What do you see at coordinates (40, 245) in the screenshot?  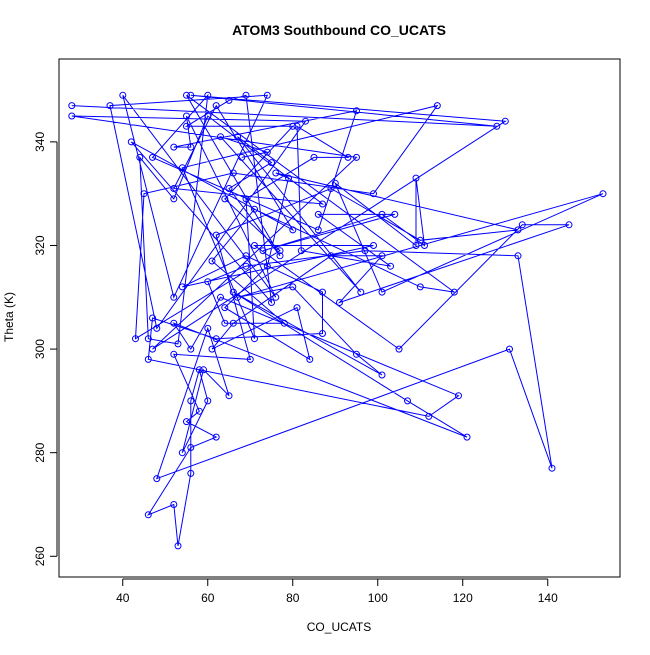 I see `y-tick-label: 320` at bounding box center [40, 245].